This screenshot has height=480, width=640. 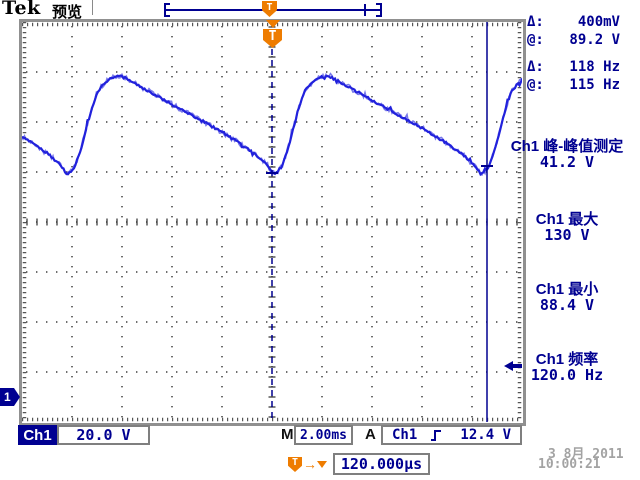 I want to click on measurement-value: 130 V, so click(x=567, y=235).